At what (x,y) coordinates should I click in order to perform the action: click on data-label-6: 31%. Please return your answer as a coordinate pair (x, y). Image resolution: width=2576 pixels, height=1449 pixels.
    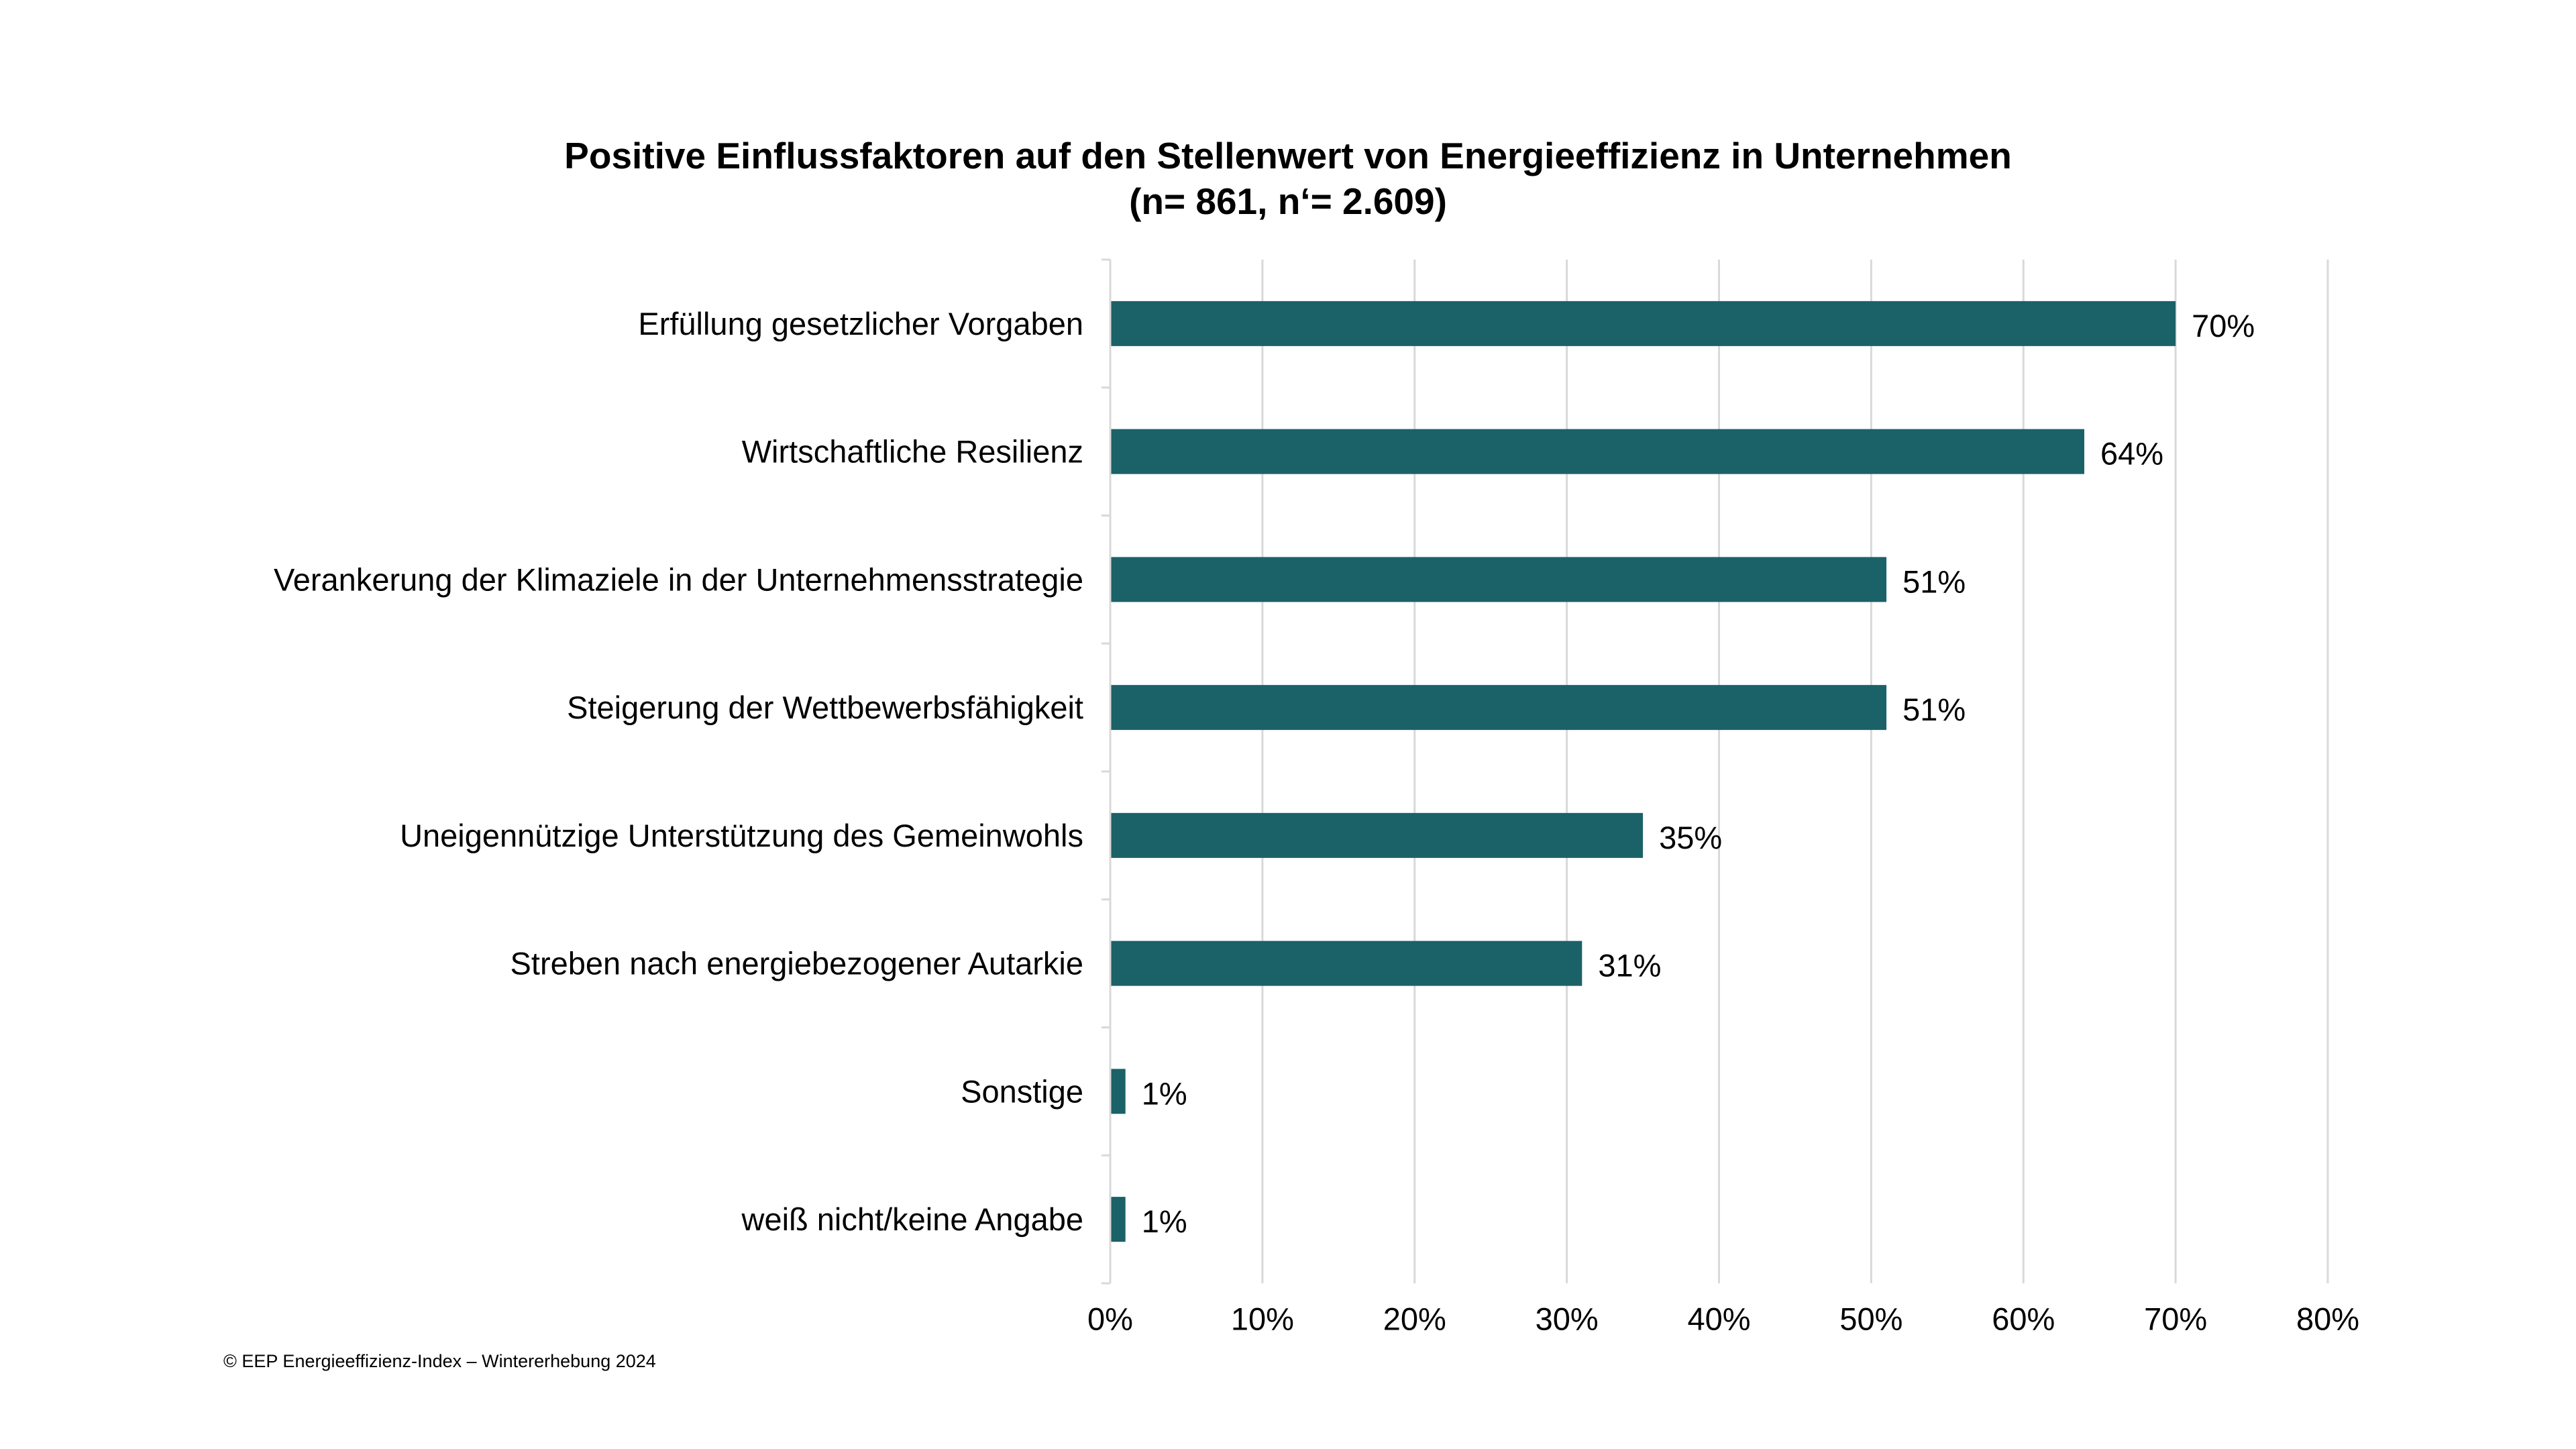
    Looking at the image, I should click on (1629, 965).